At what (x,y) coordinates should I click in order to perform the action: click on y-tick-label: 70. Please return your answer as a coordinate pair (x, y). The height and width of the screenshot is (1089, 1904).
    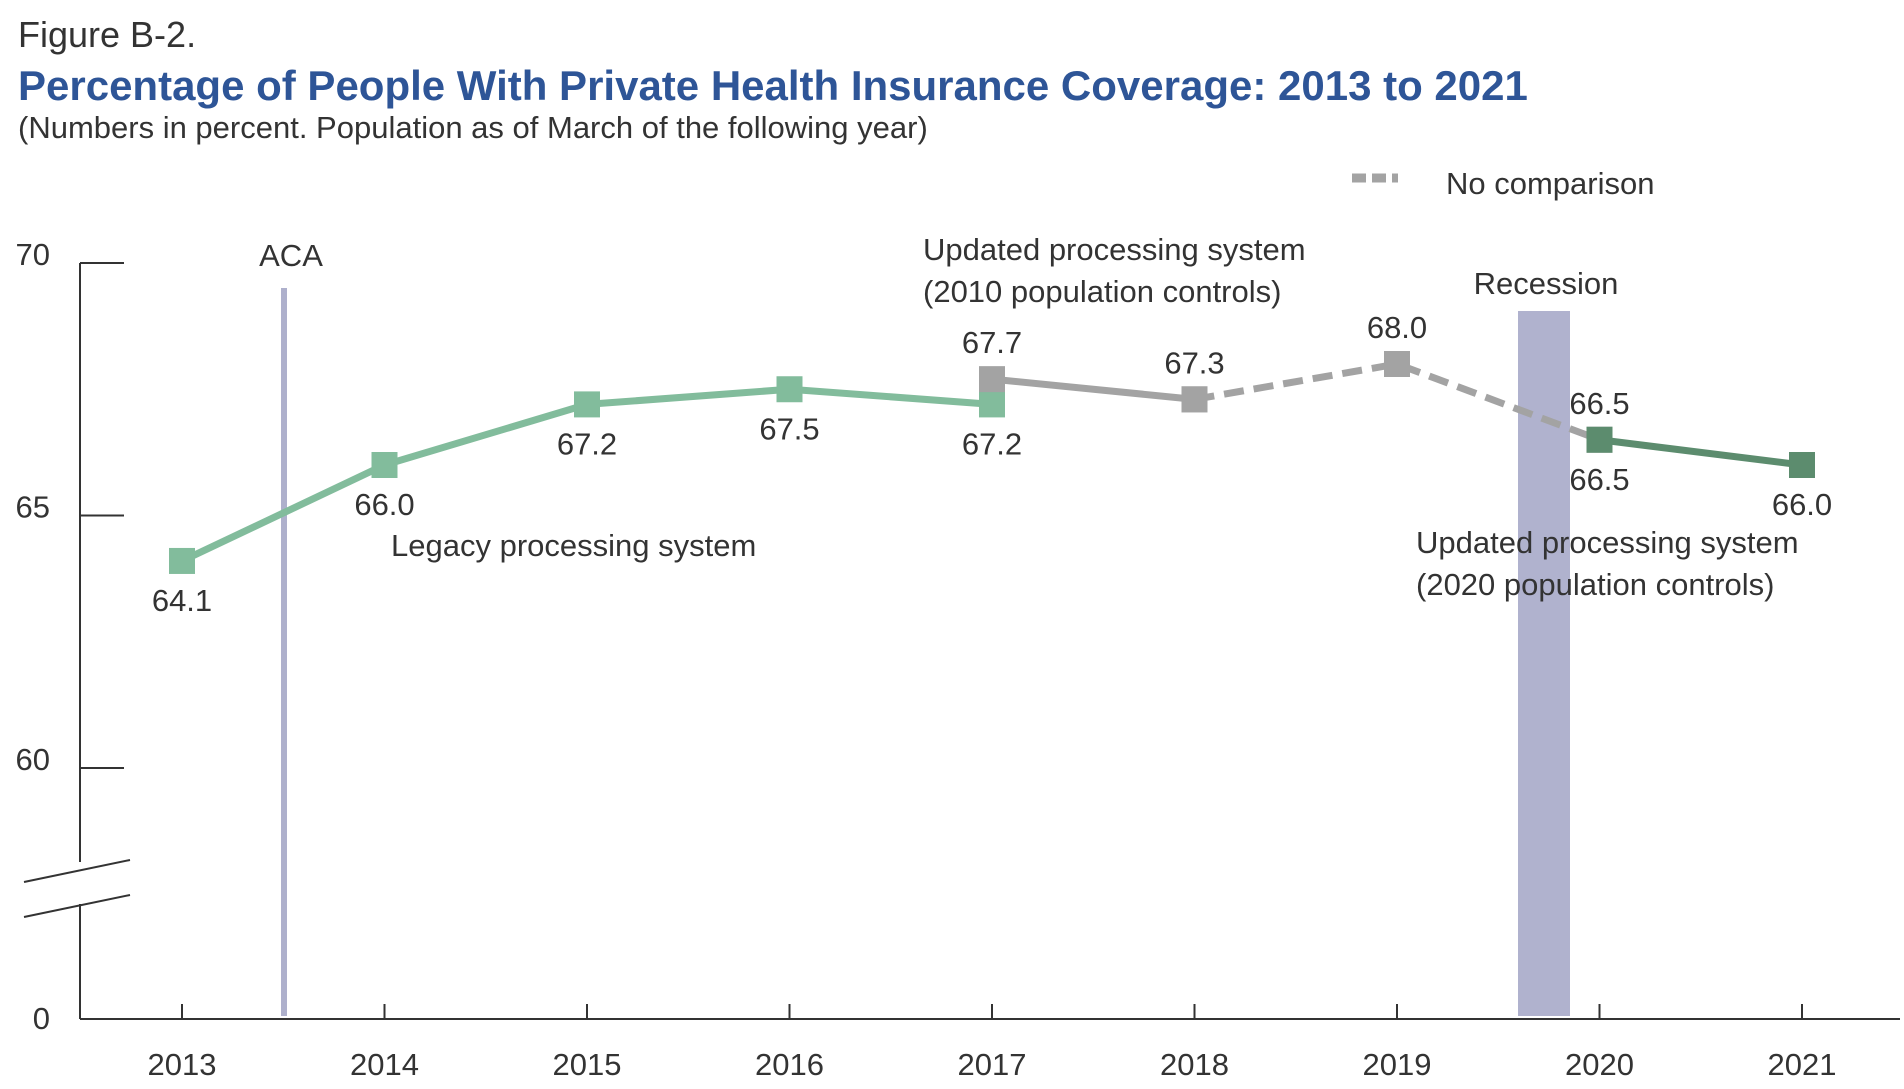
    Looking at the image, I should click on (33, 254).